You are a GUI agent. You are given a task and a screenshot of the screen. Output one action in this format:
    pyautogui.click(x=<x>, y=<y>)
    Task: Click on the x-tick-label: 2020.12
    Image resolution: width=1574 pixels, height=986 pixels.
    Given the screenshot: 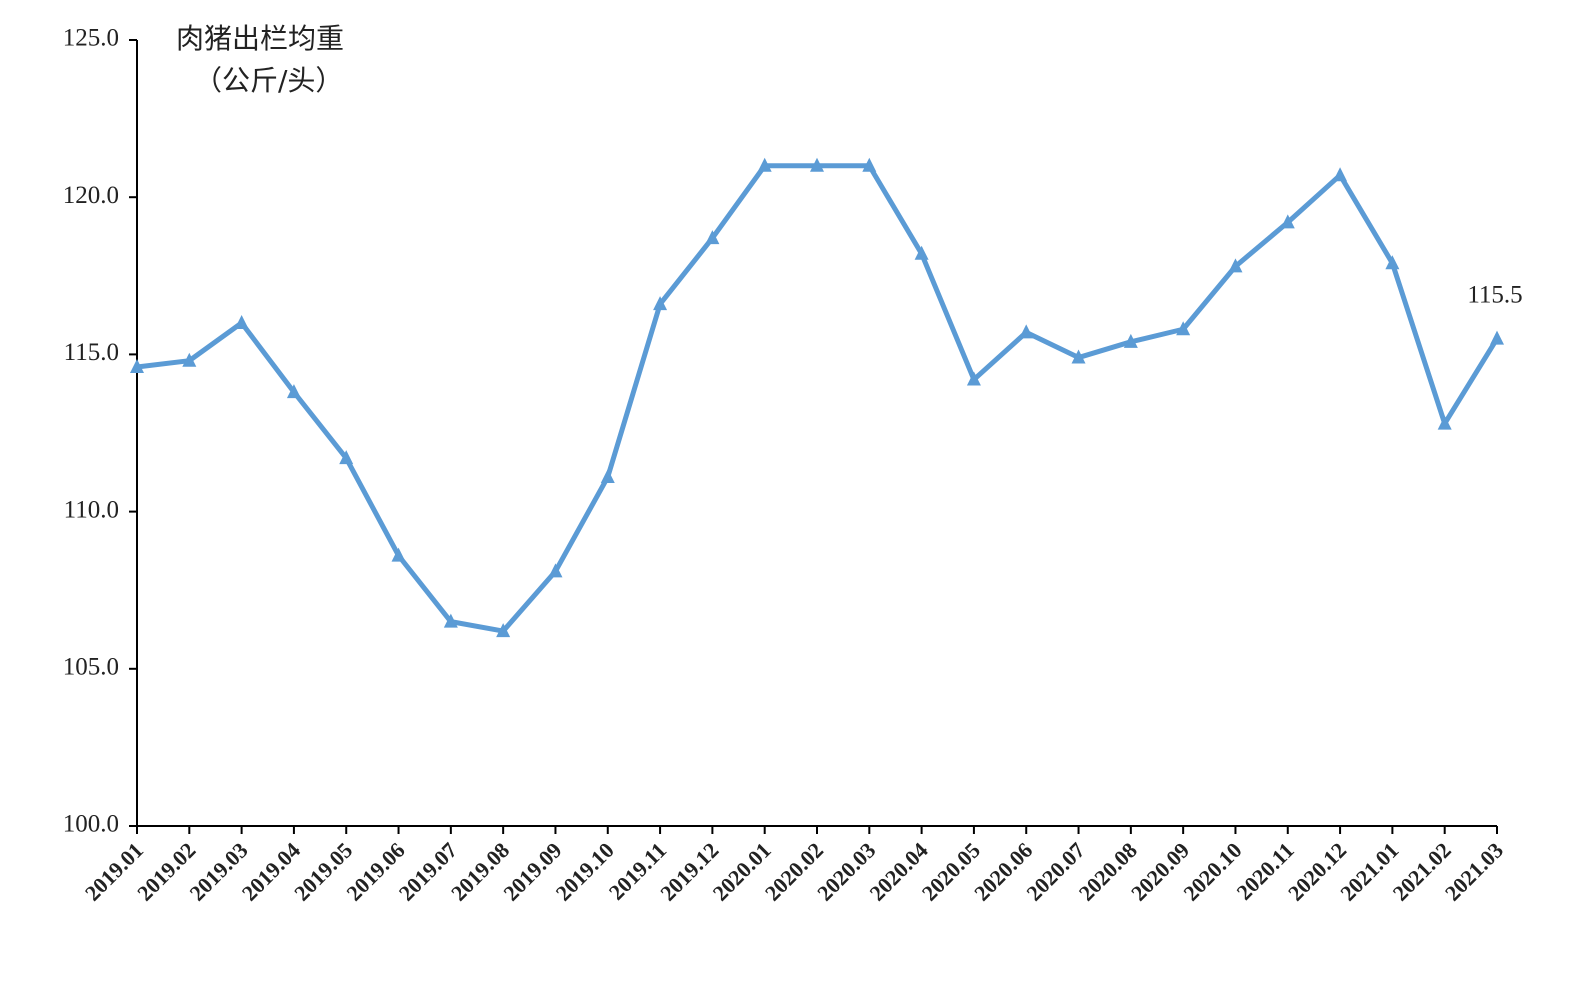 What is the action you would take?
    pyautogui.click(x=1317, y=871)
    